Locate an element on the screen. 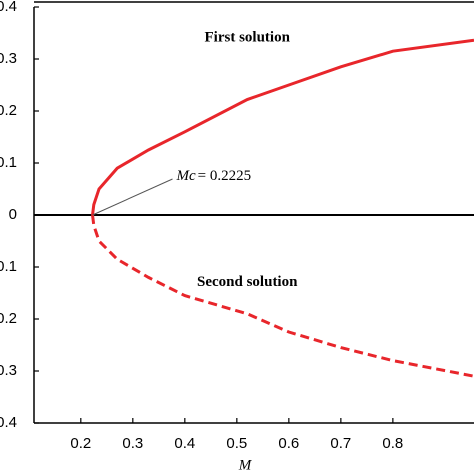  x-tick-label: 0.5 is located at coordinates (236, 443).